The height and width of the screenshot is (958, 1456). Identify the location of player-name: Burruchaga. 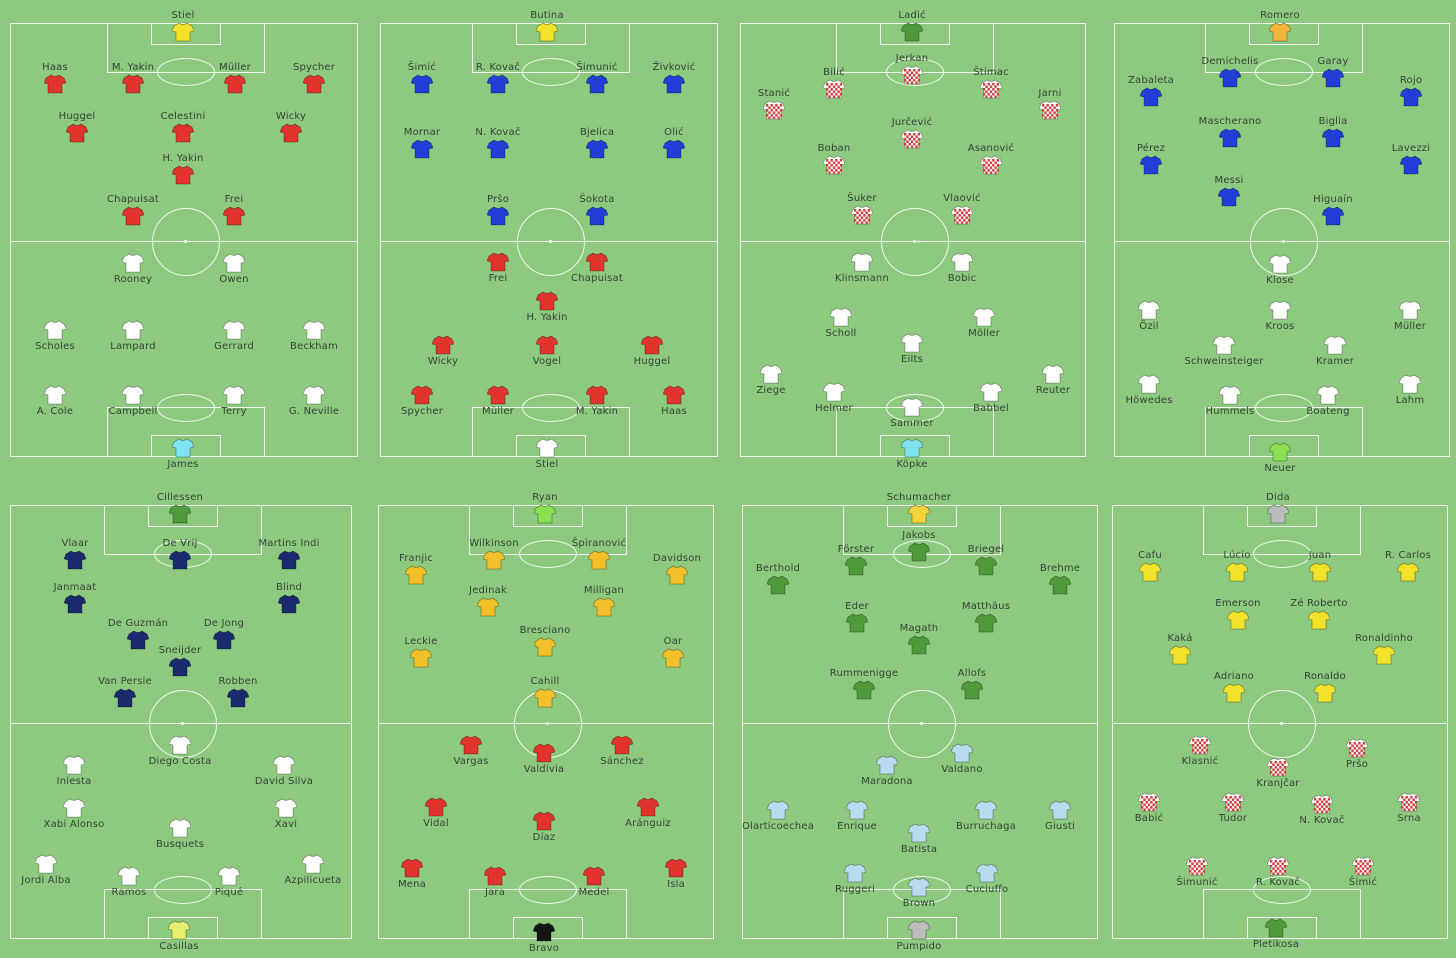
(986, 826).